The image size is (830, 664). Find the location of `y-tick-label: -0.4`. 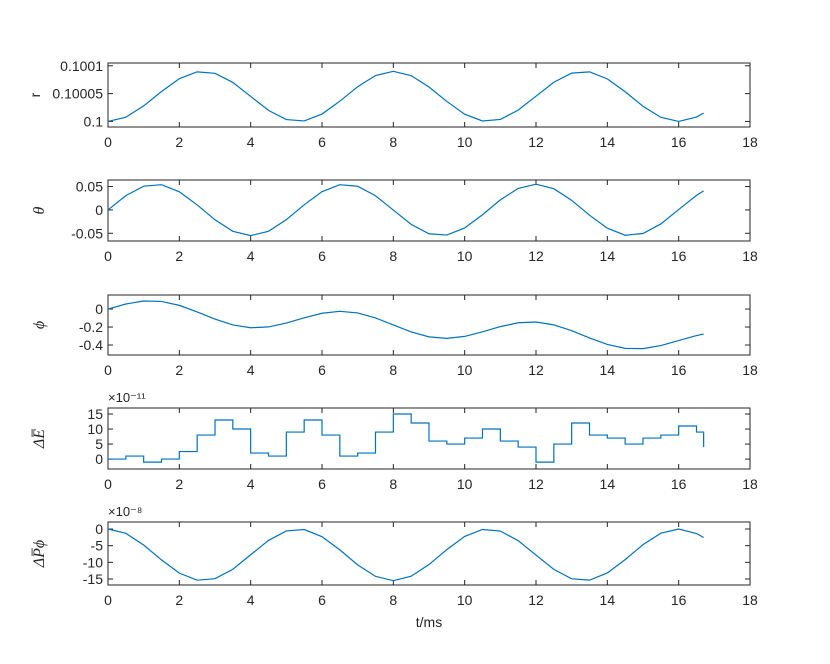

y-tick-label: -0.4 is located at coordinates (91, 345).